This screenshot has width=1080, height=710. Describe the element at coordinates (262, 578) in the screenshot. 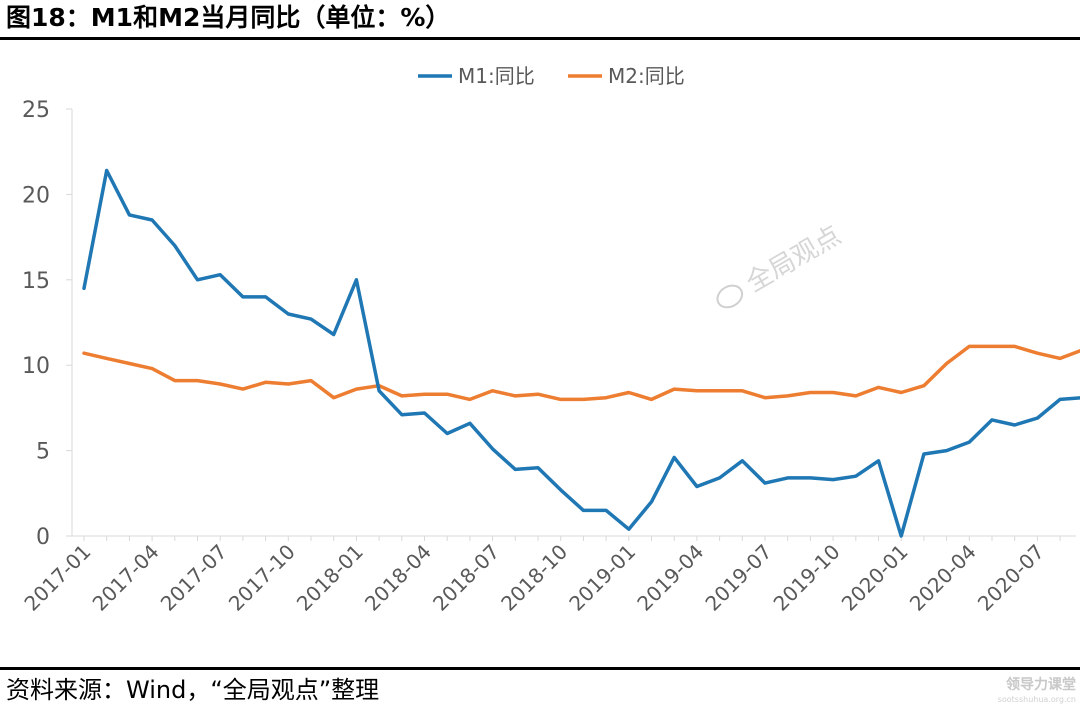

I see `x-tick-label: 2017-10` at that location.